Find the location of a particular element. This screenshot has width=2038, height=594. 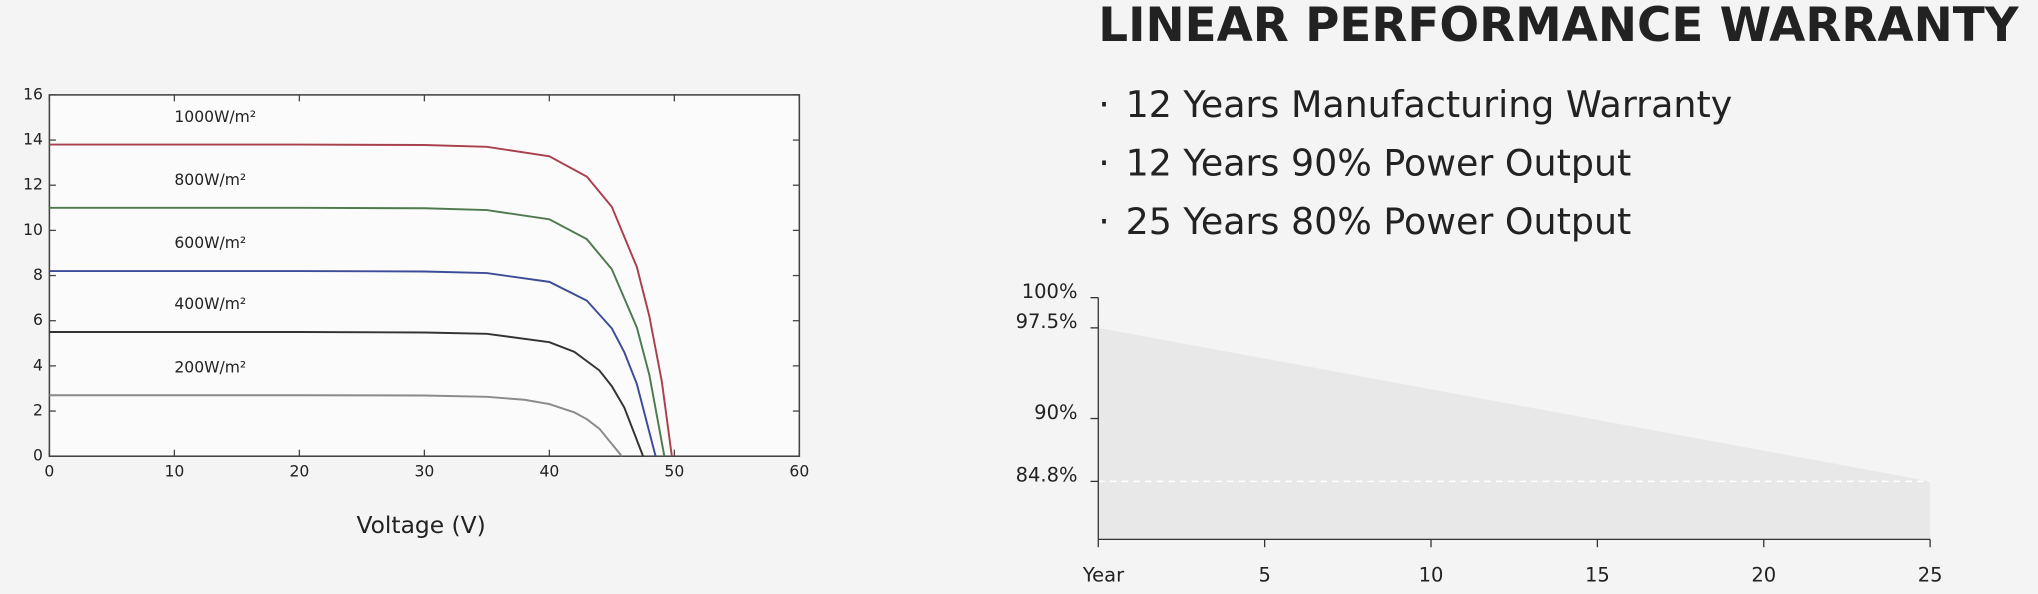

y-tick-label: 10 is located at coordinates (33, 230).